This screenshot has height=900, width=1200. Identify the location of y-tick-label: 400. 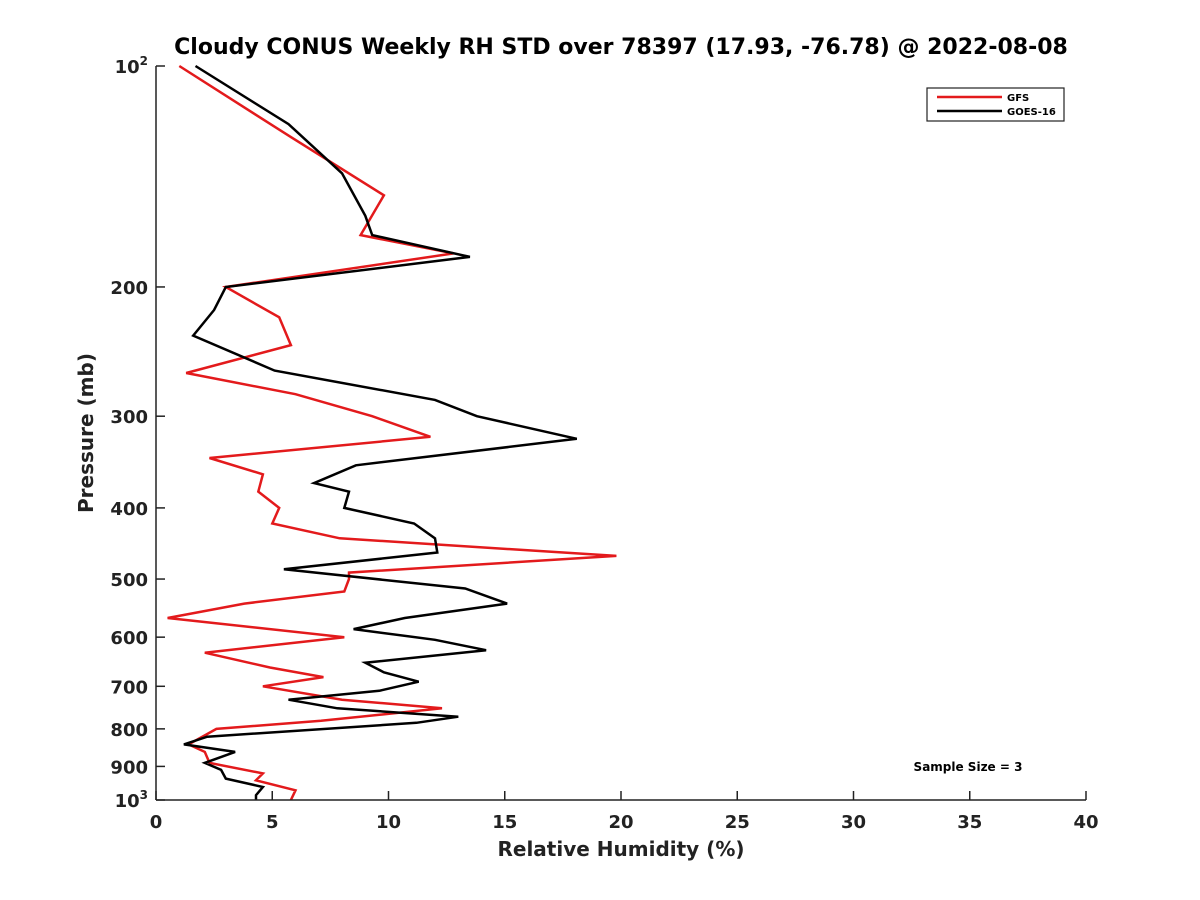
(129, 509).